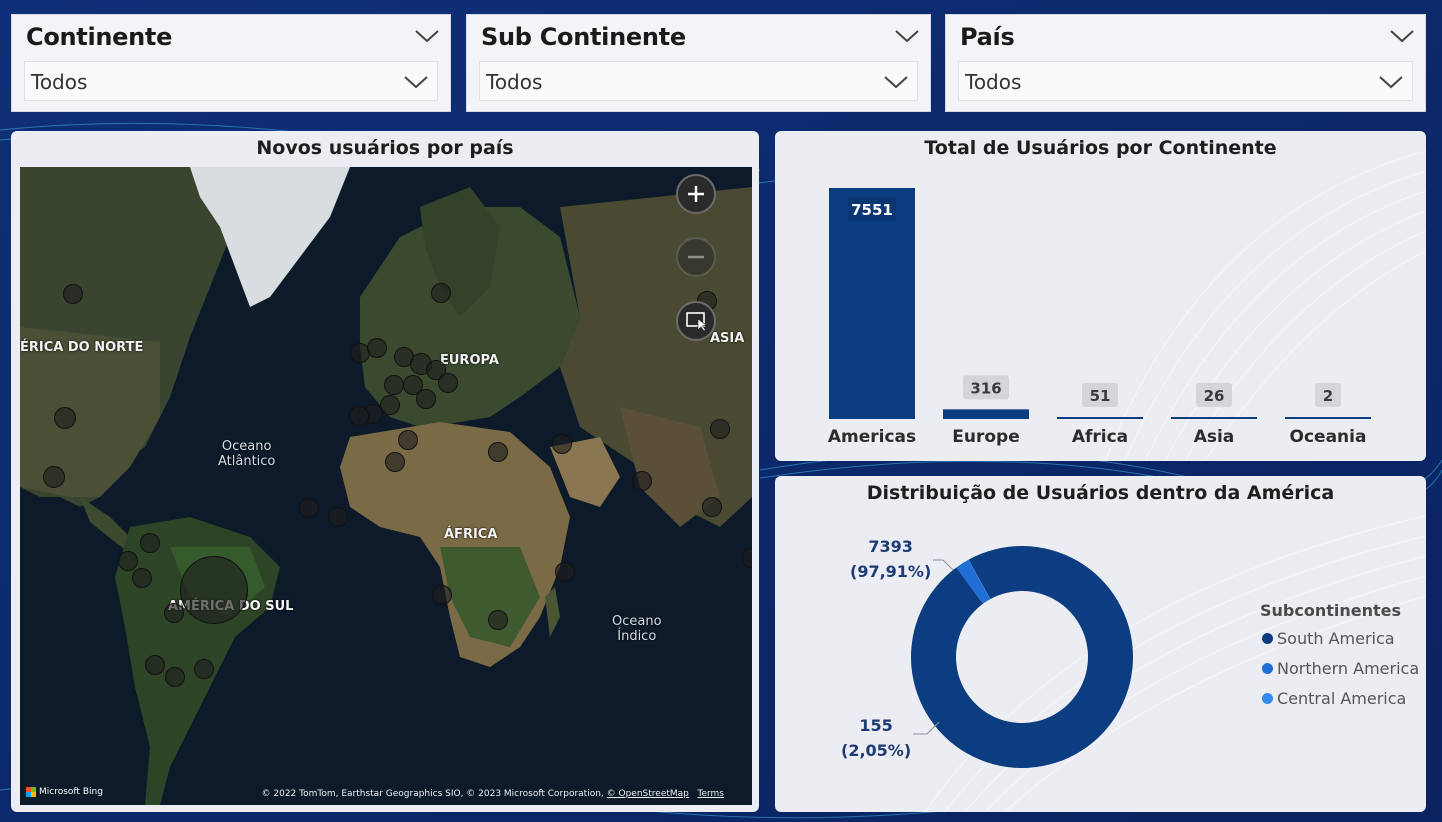 Image resolution: width=1442 pixels, height=822 pixels. Describe the element at coordinates (1100, 437) in the screenshot. I see `x-tick-label: Africa` at that location.